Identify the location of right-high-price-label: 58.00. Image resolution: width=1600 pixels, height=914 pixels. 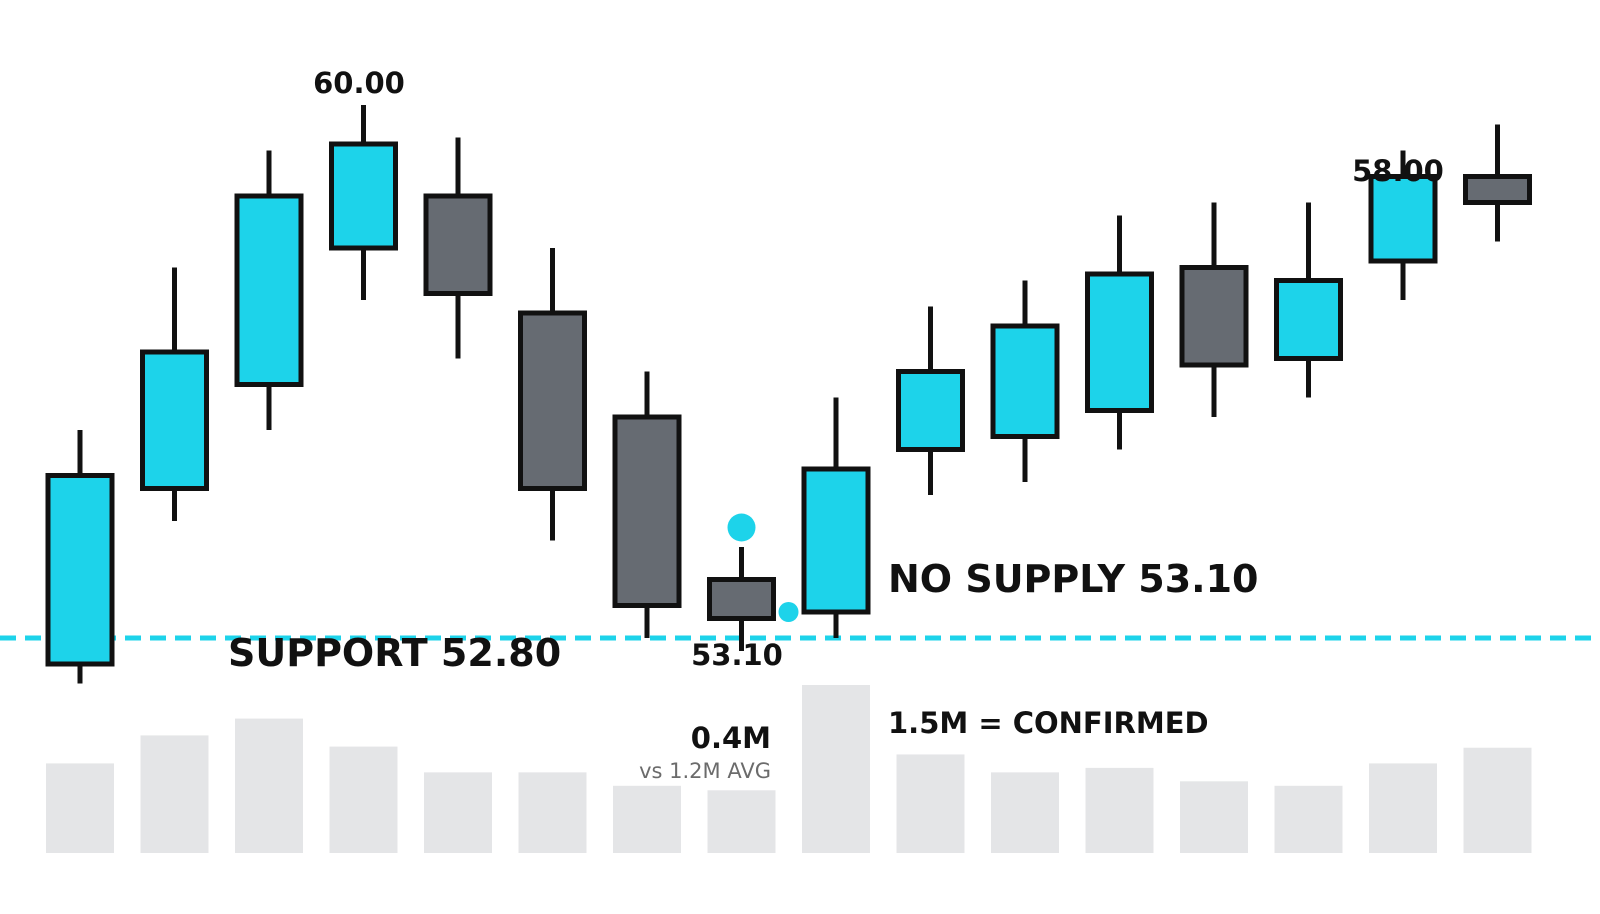
(1398, 171).